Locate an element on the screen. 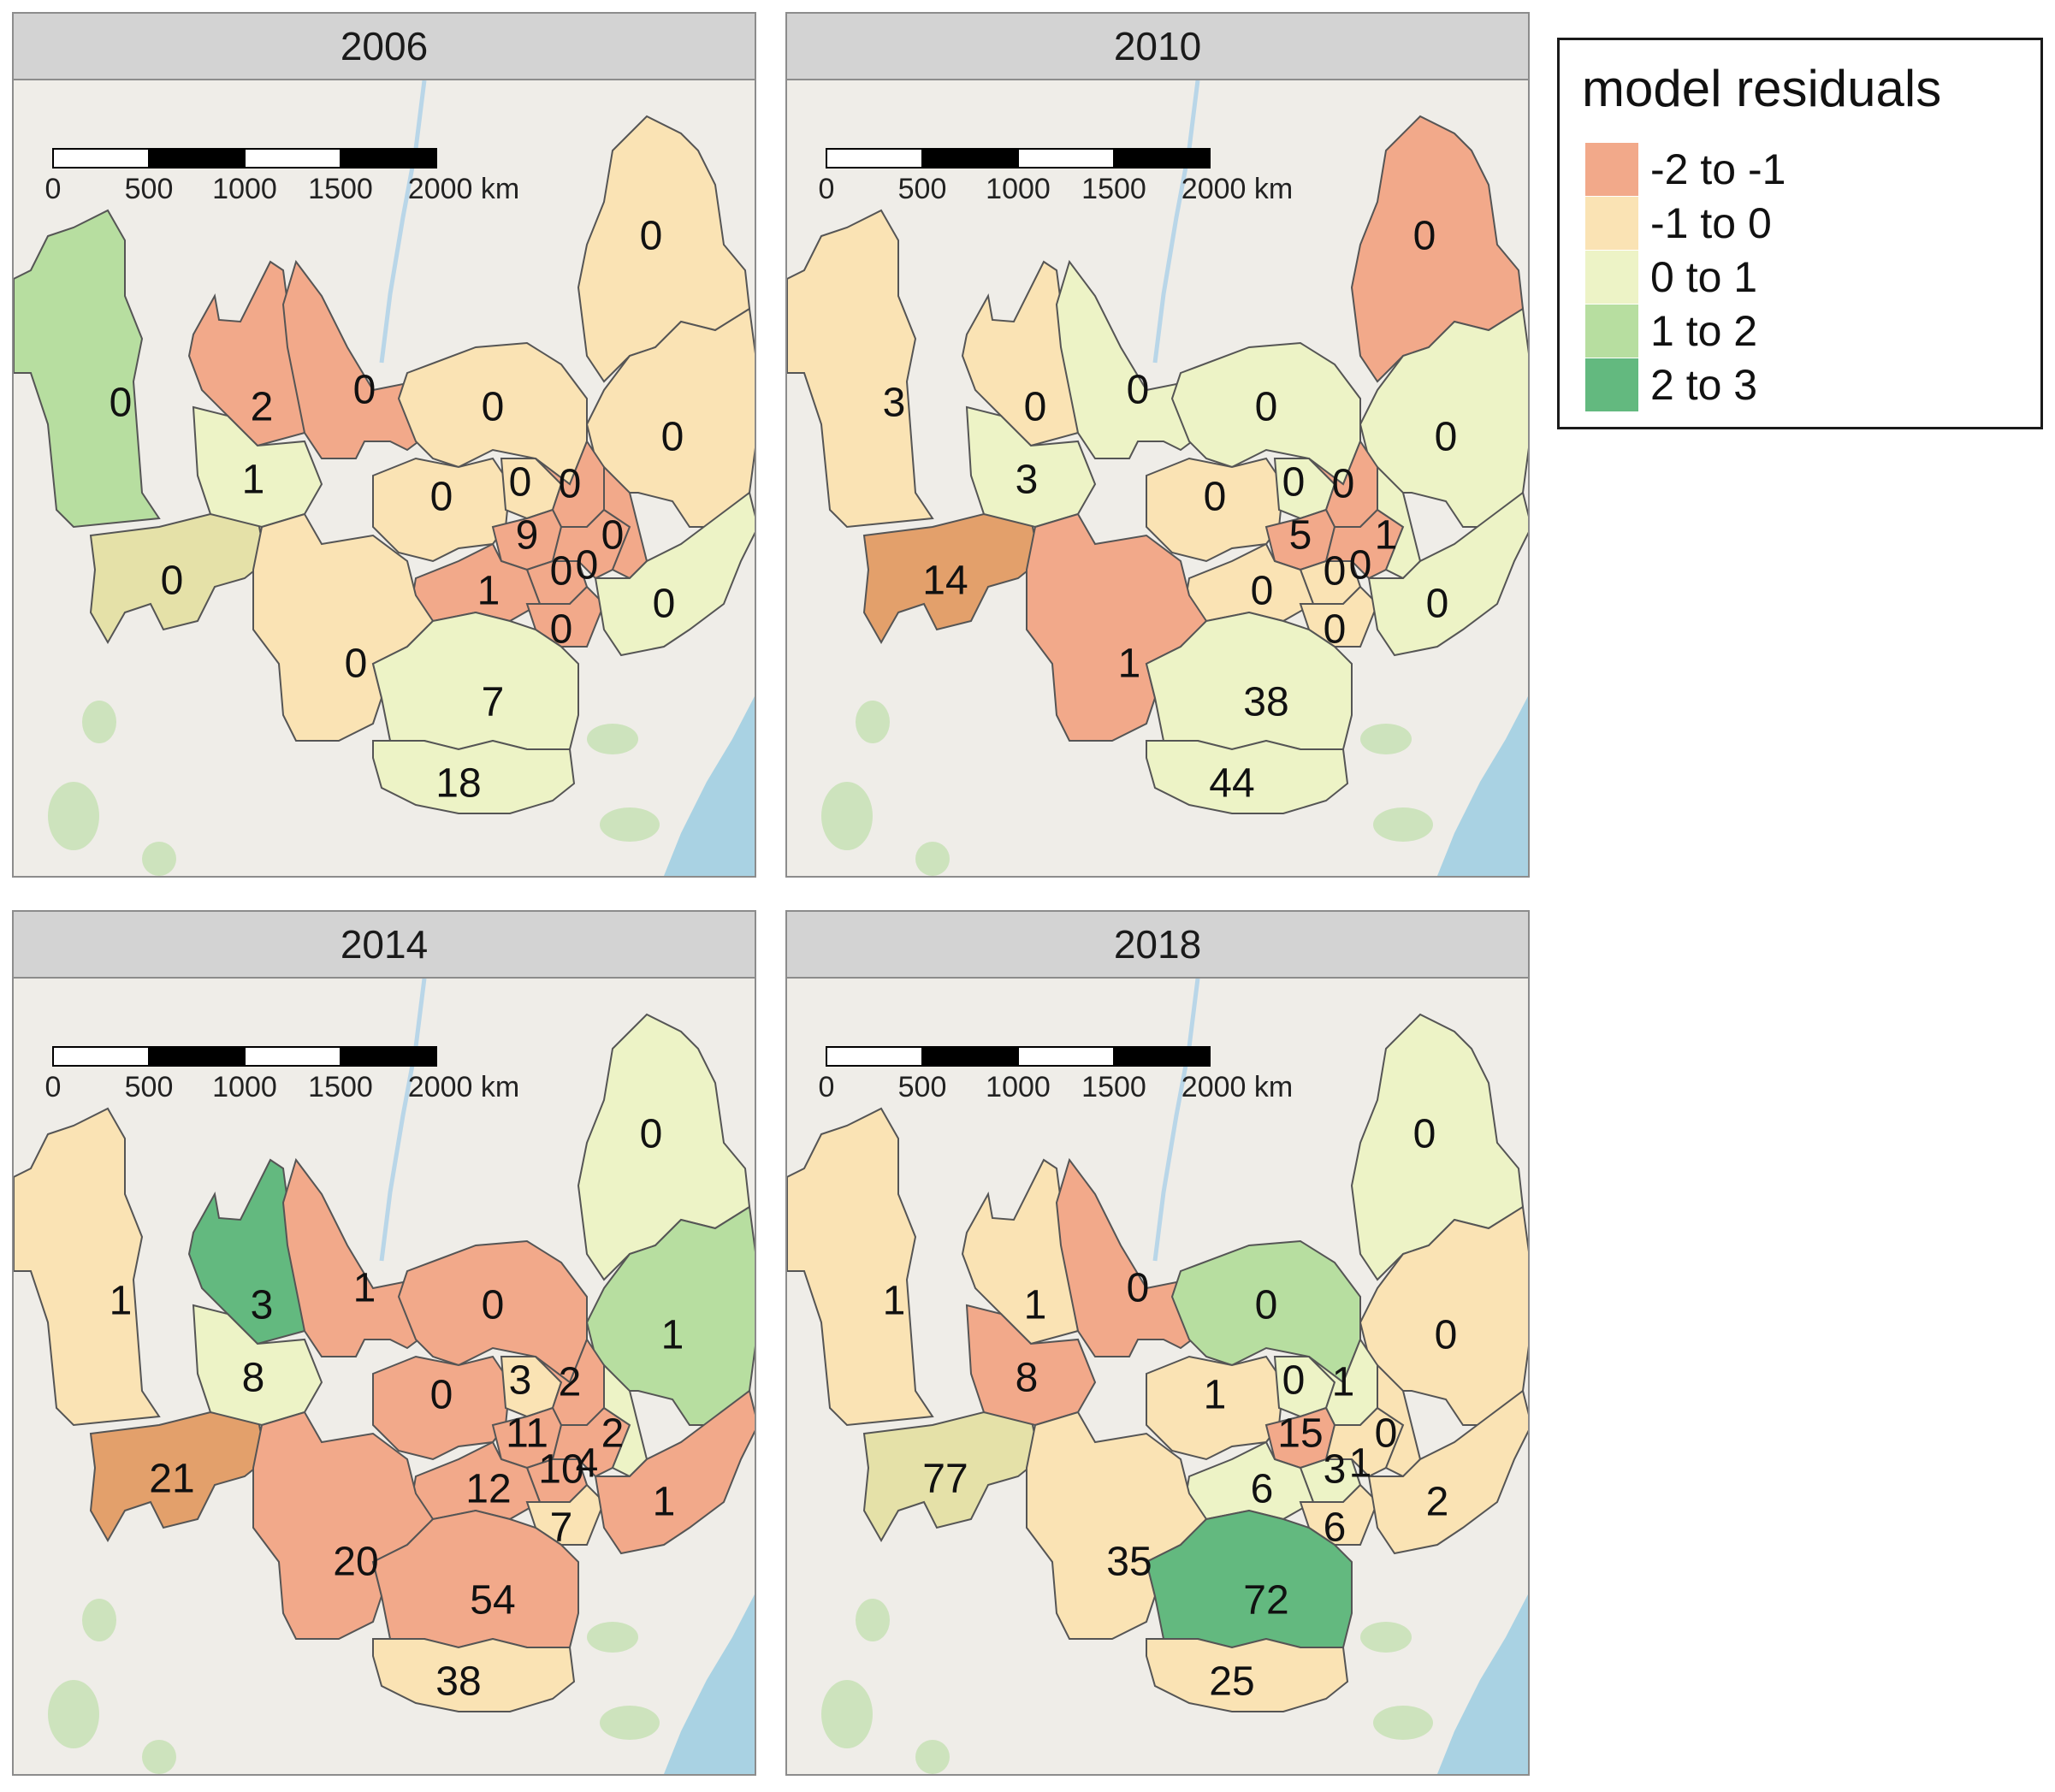 Image resolution: width=2055 pixels, height=1792 pixels. region-label-c1: 1 is located at coordinates (1215, 1395).